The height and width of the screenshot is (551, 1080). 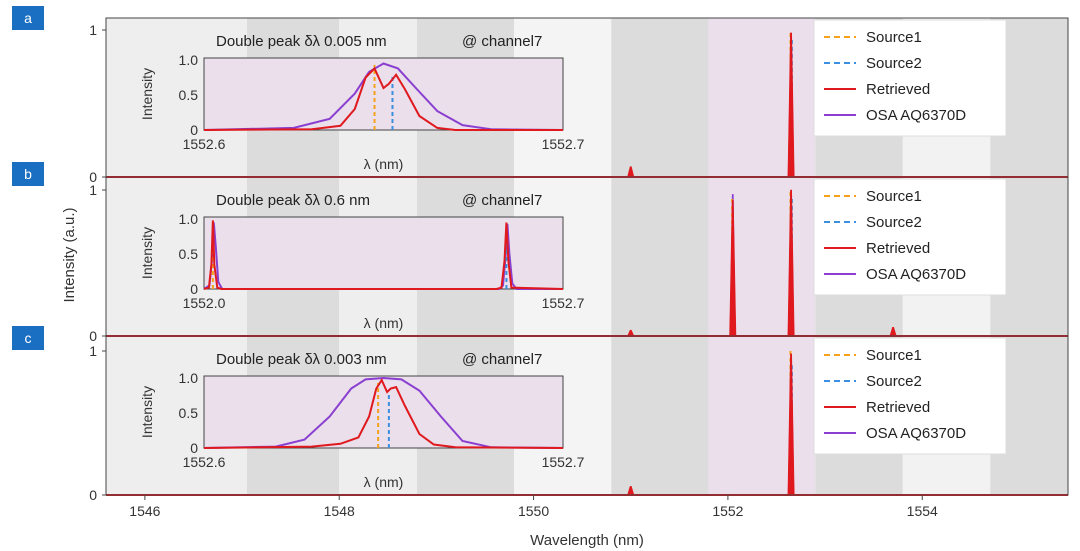 I want to click on x-tick-label: 1552, so click(x=727, y=511).